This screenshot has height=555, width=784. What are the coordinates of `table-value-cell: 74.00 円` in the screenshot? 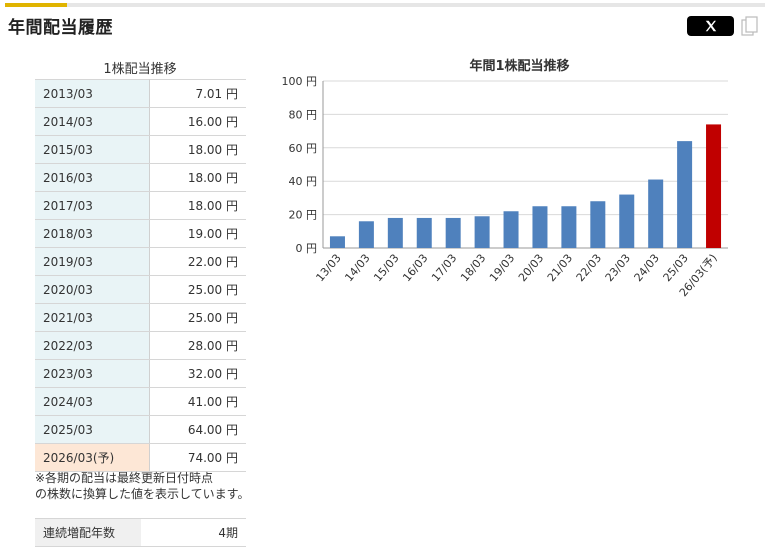 It's located at (197, 457).